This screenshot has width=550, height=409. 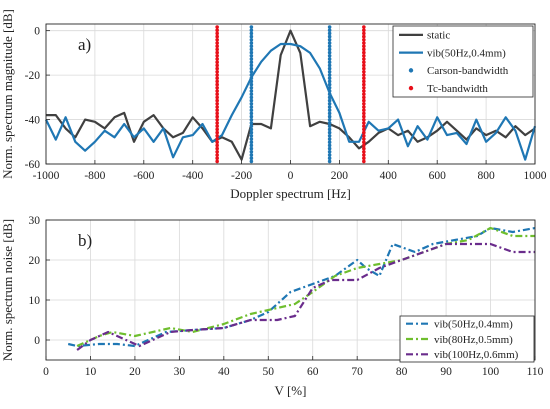 What do you see at coordinates (535, 372) in the screenshot?
I see `x-tick-label: 110` at bounding box center [535, 372].